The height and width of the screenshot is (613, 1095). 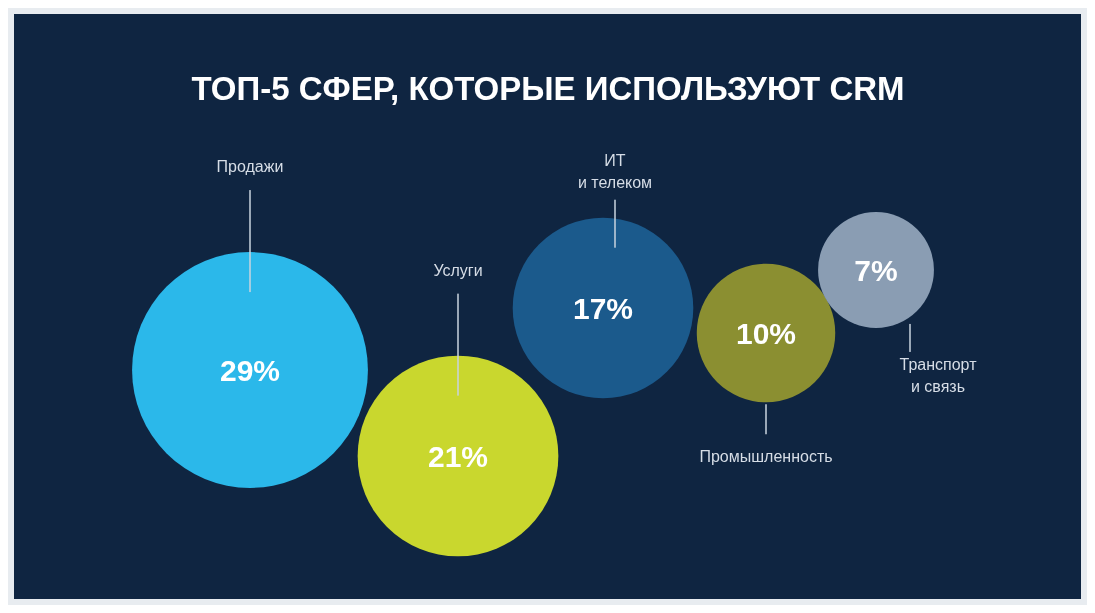 I want to click on data-label: 10%, so click(x=766, y=333).